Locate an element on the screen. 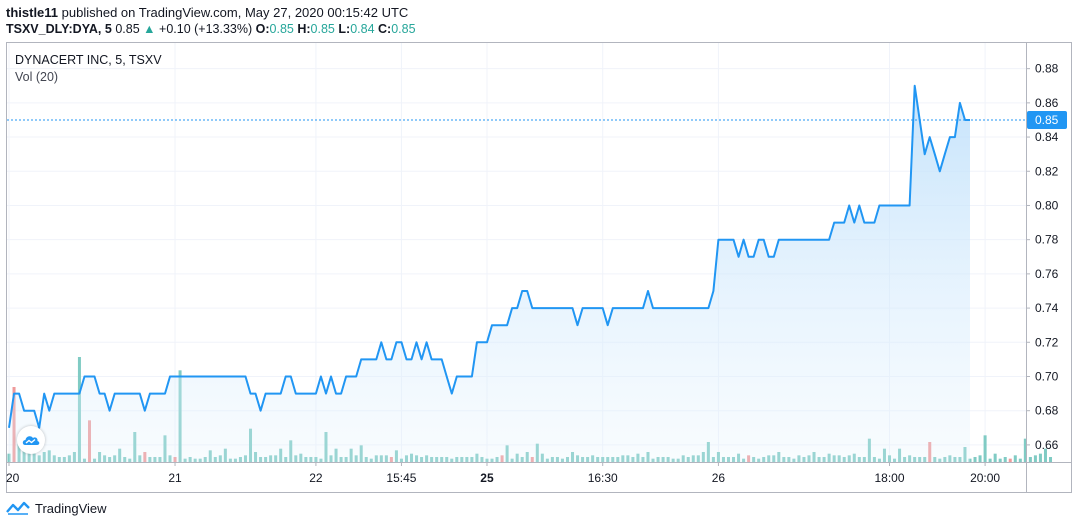  instrument-name: DYNACERT INC, 5, TSXV is located at coordinates (88, 60).